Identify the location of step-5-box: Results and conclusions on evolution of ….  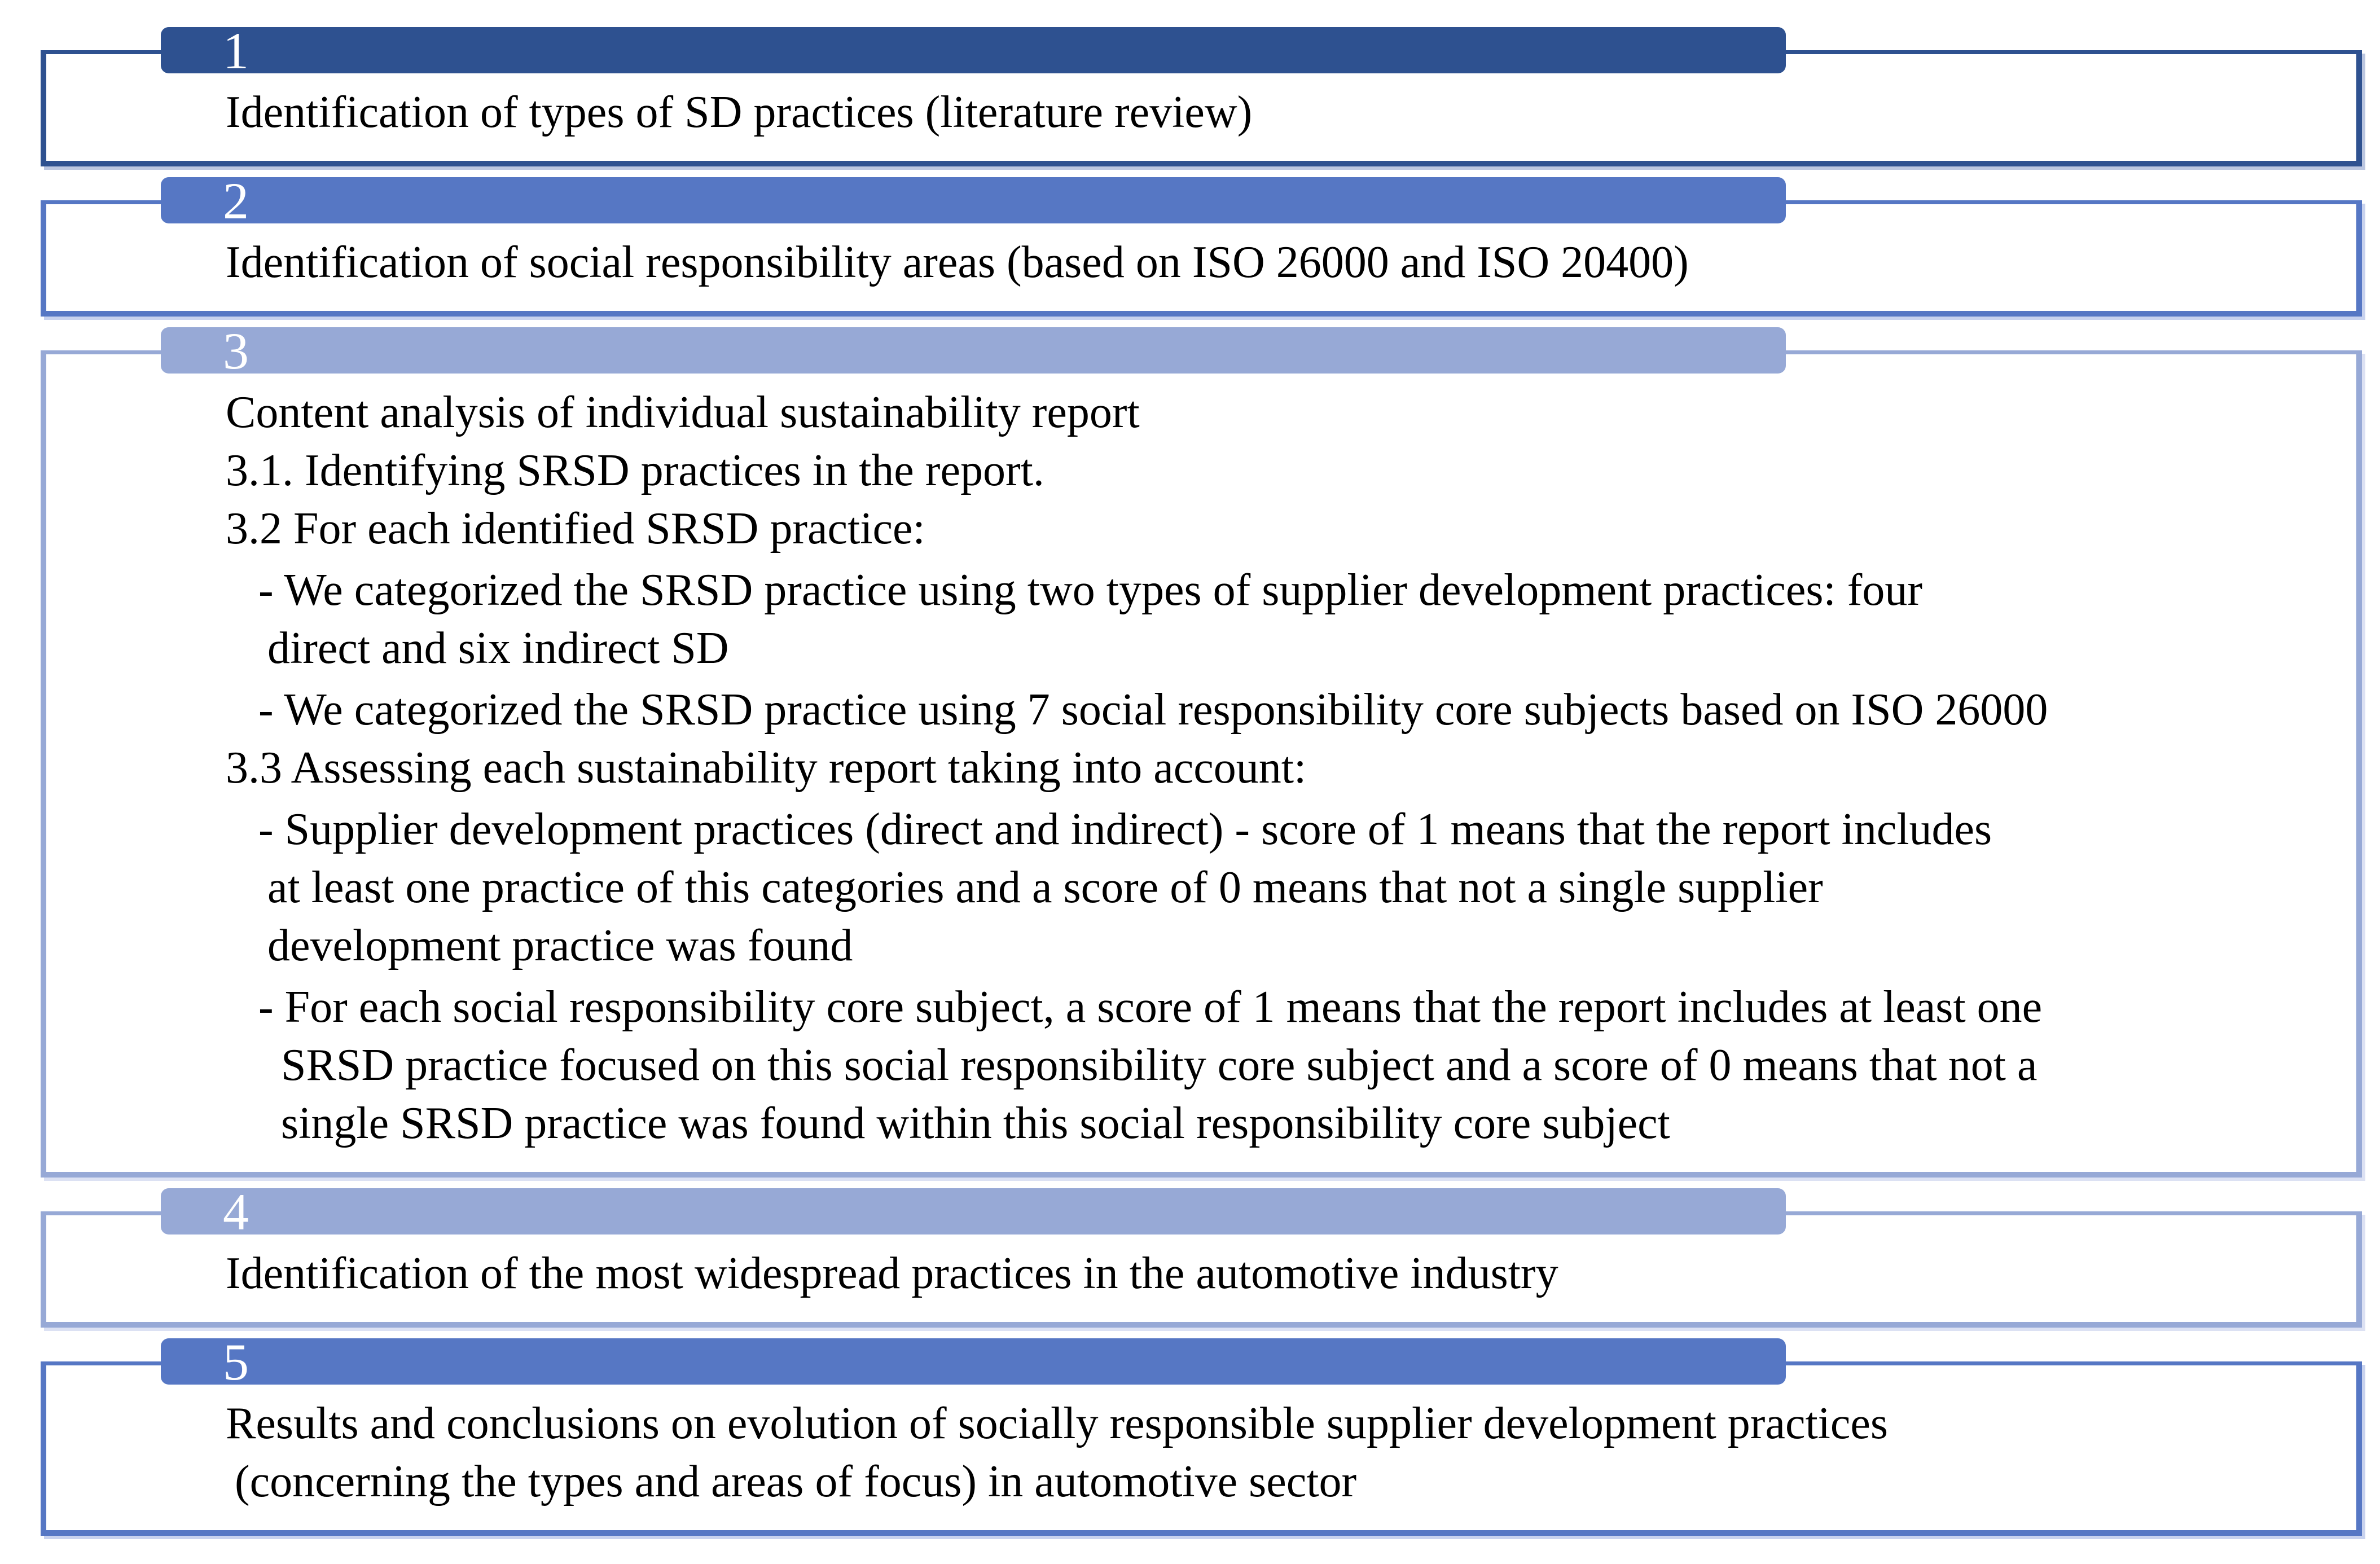
(1201, 1448).